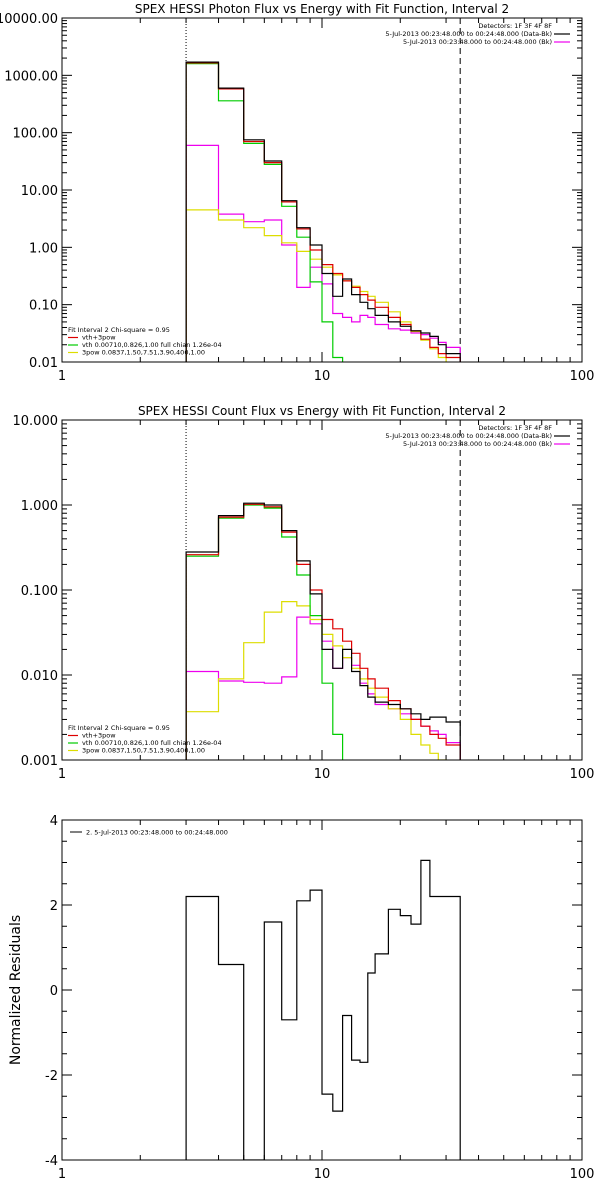 The height and width of the screenshot is (1200, 600). Describe the element at coordinates (43, 363) in the screenshot. I see `y-tick-label: 0.01` at that location.